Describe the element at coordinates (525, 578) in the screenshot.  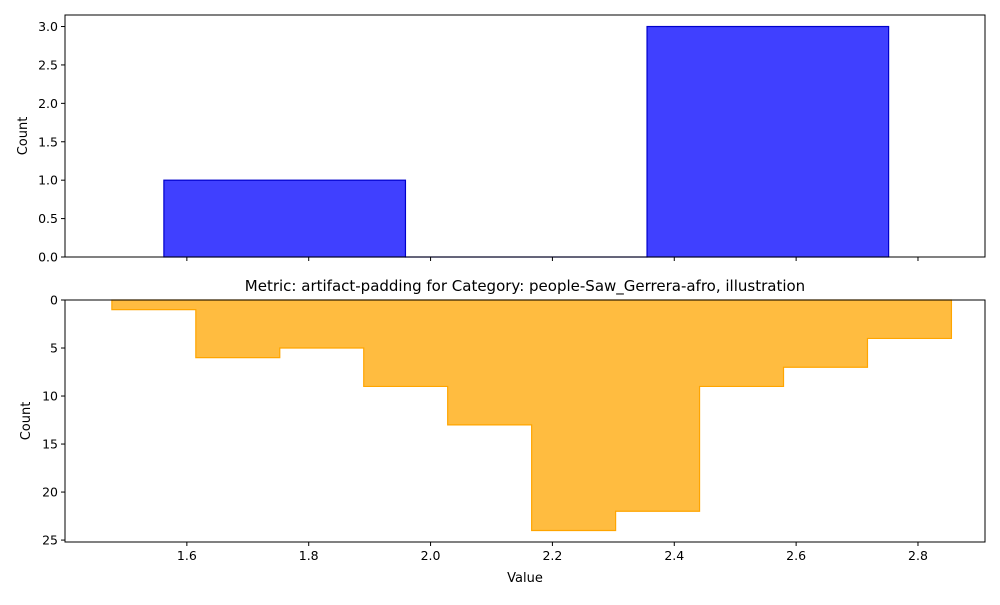
I see `bottom-x-axis-label: Value` at that location.